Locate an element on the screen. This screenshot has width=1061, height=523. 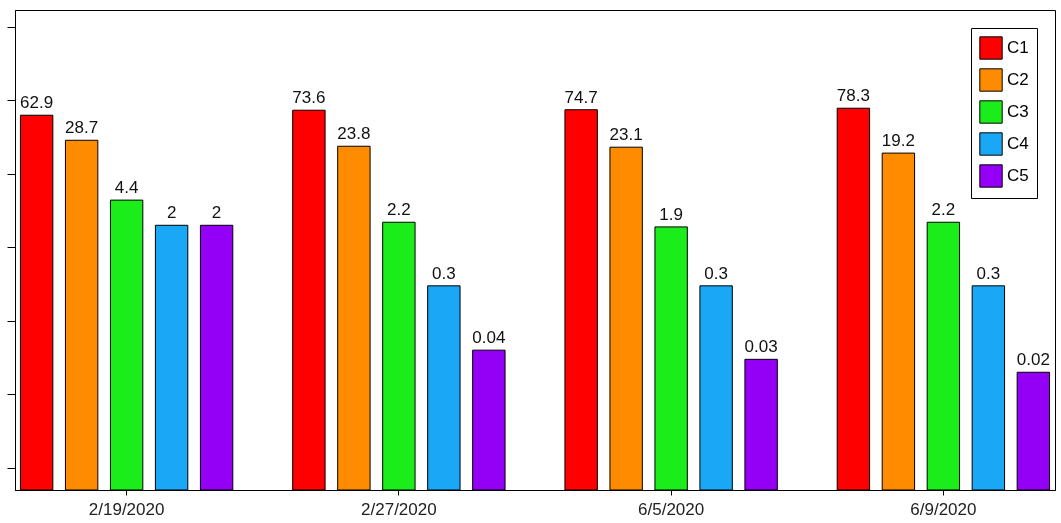
data-label: 74.7 is located at coordinates (581, 97).